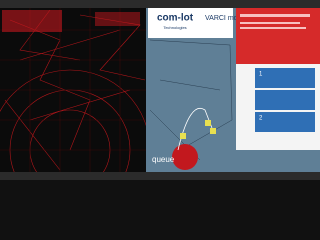 This screenshot has width=320, height=240. I want to click on logo-sub: Technologies, so click(174, 27).